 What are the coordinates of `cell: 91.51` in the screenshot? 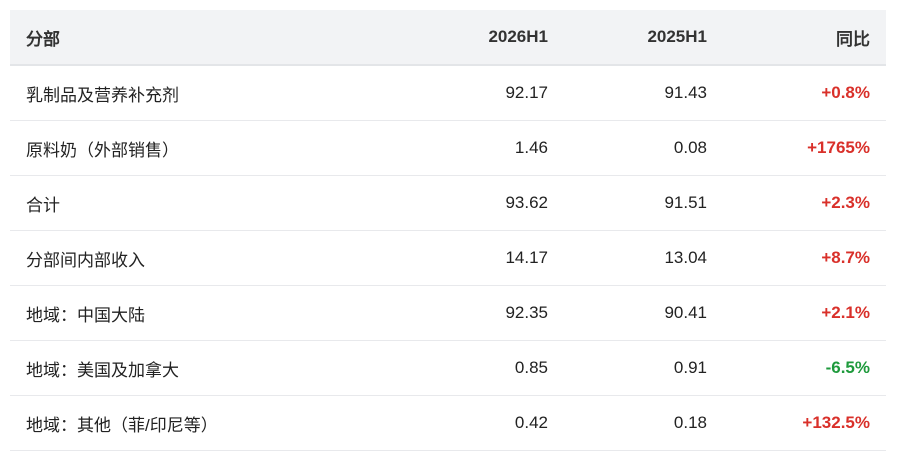 It's located at (643, 203).